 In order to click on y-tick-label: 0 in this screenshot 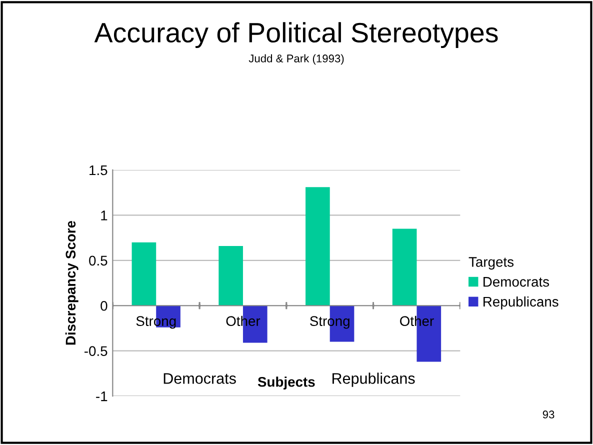, I will do `click(104, 305)`.